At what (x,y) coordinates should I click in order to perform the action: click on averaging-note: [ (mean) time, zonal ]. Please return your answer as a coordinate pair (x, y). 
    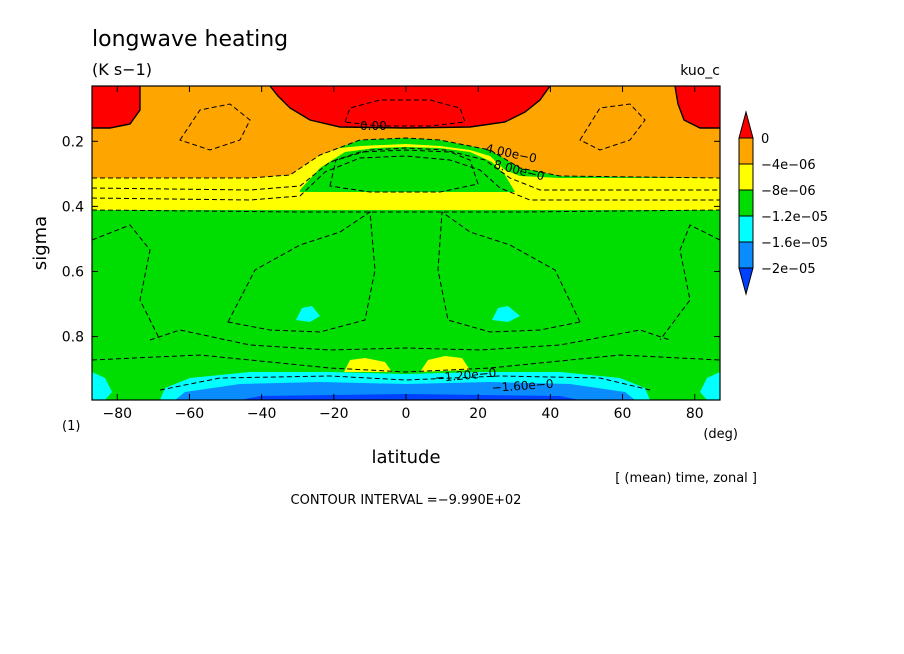
    Looking at the image, I should click on (686, 478).